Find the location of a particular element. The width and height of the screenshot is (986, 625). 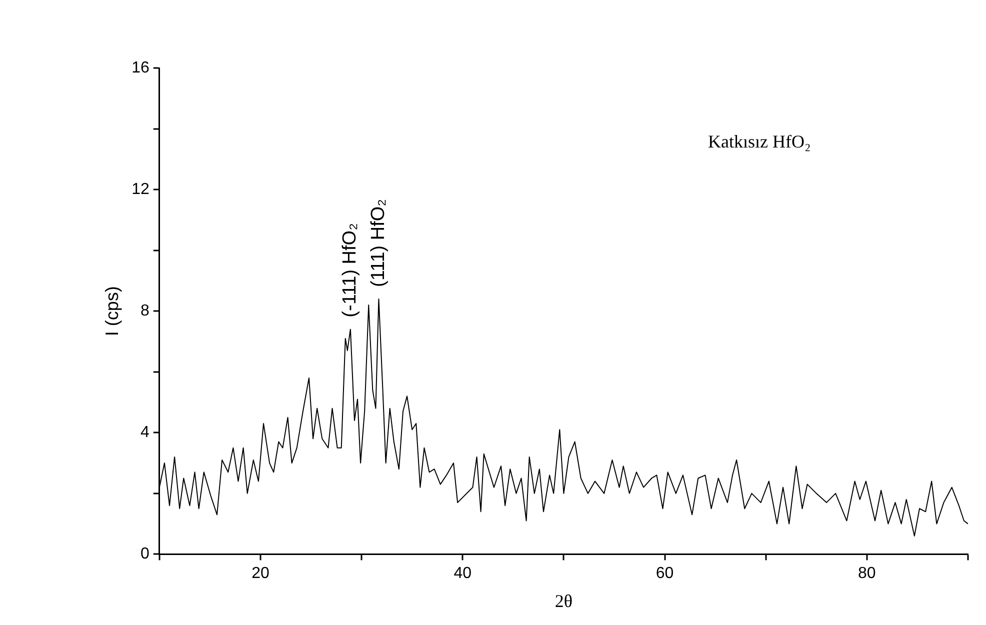

annotation: (-111) HfO₂ is located at coordinates (350, 270).